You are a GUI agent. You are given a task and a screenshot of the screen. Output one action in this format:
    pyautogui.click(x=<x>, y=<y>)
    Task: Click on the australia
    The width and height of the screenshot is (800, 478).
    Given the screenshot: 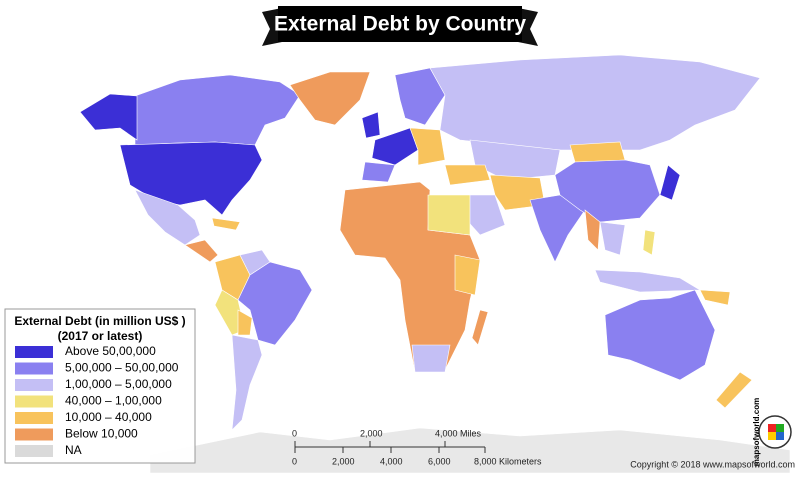 What is the action you would take?
    pyautogui.click(x=660, y=335)
    